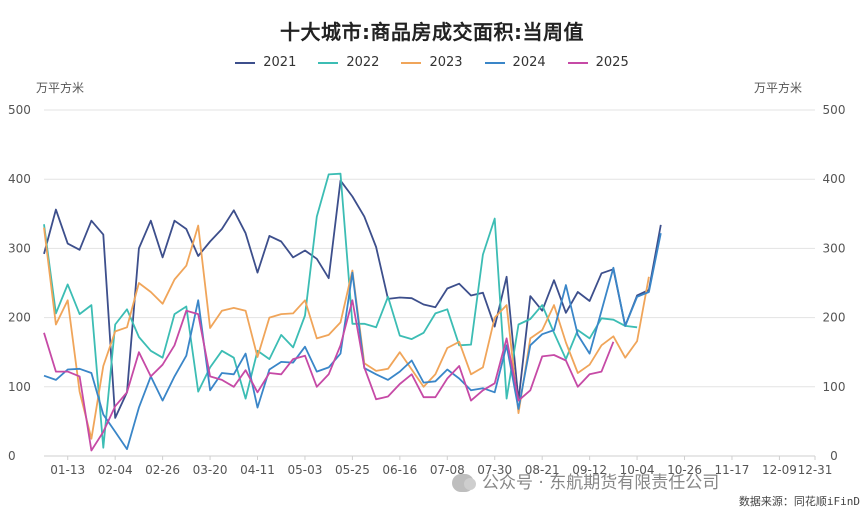 Image resolution: width=864 pixels, height=513 pixels. What do you see at coordinates (352, 470) in the screenshot?
I see `x-tick-label: 05-25` at bounding box center [352, 470].